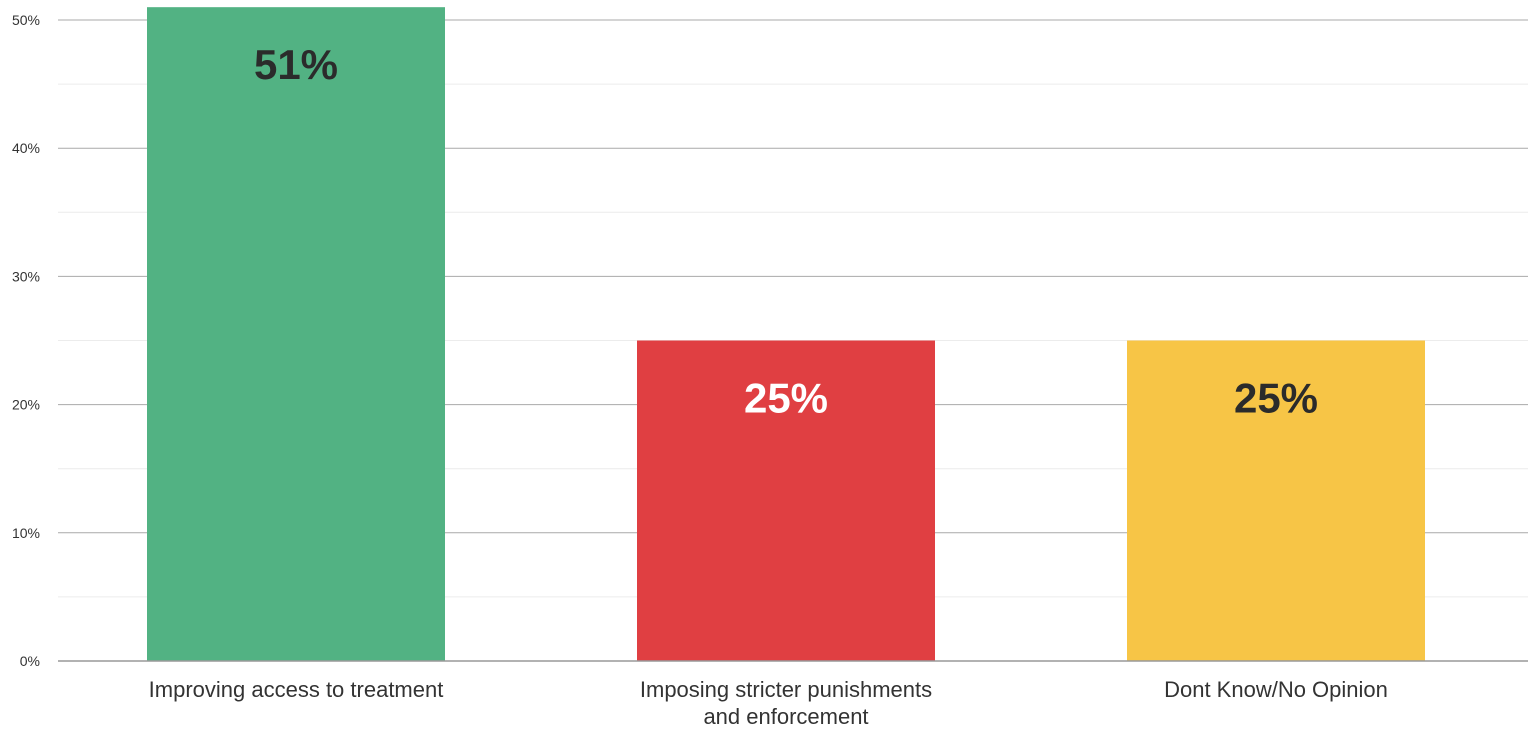 The image size is (1528, 730). What do you see at coordinates (26, 148) in the screenshot?
I see `y-tick-label: 40%` at bounding box center [26, 148].